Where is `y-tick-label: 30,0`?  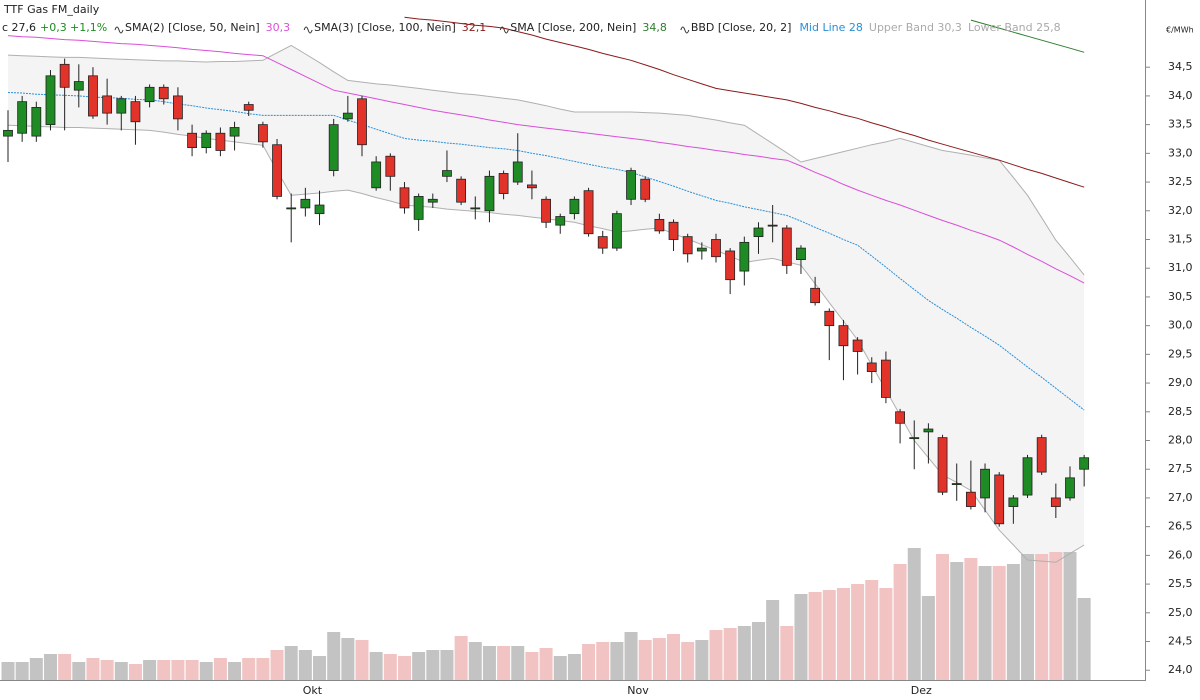
y-tick-label: 30,0 is located at coordinates (1180, 325).